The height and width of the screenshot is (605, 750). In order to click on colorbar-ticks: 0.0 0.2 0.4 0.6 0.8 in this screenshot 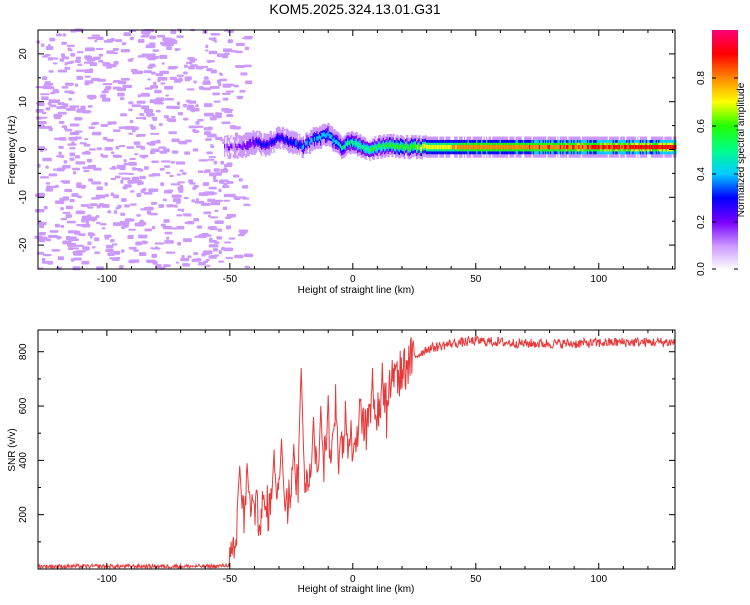, I will do `click(717, 173)`.